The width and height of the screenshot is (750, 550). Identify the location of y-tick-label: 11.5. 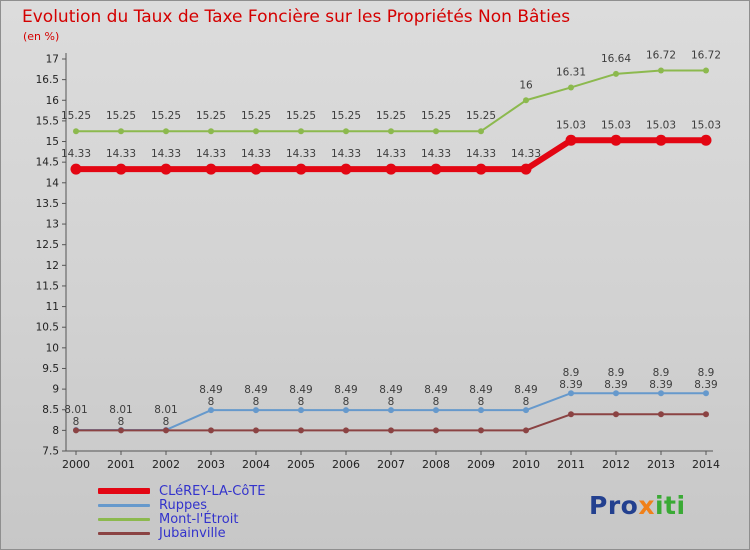
(47, 286).